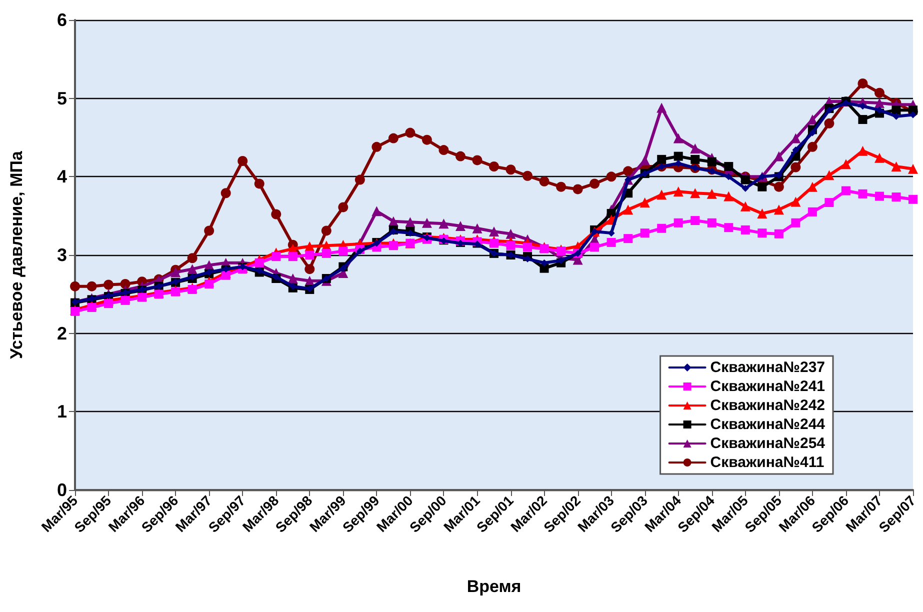  Describe the element at coordinates (768, 386) in the screenshot. I see `legend-label: Скважина№241` at that location.